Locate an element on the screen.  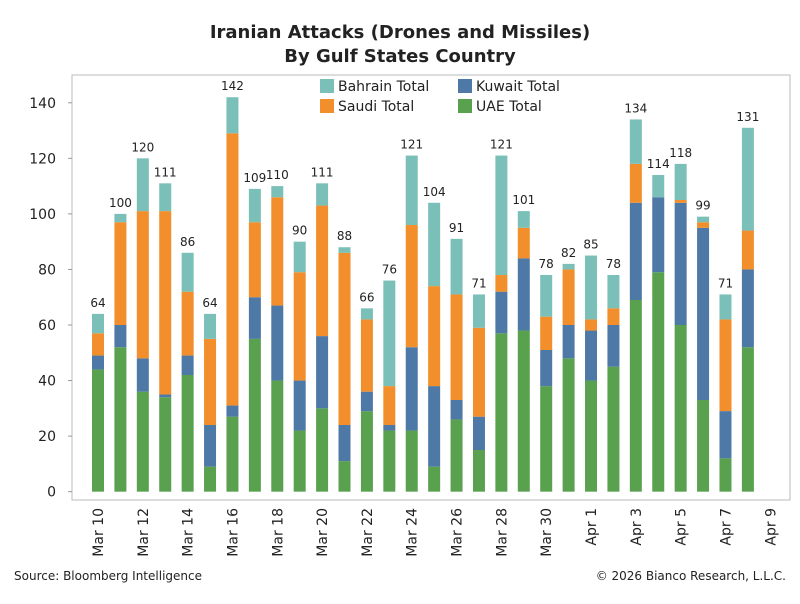
x-tick-label: Mar 30 is located at coordinates (547, 532).